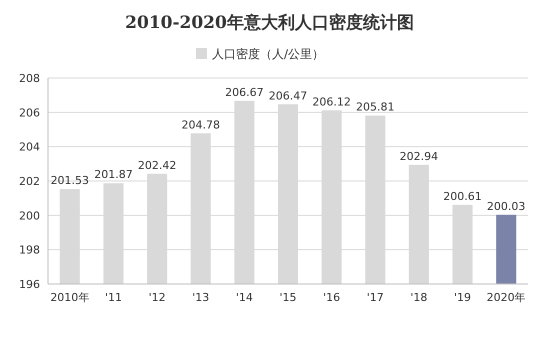 The height and width of the screenshot is (341, 539). What do you see at coordinates (201, 297) in the screenshot?
I see `x-tick-label: '13` at bounding box center [201, 297].